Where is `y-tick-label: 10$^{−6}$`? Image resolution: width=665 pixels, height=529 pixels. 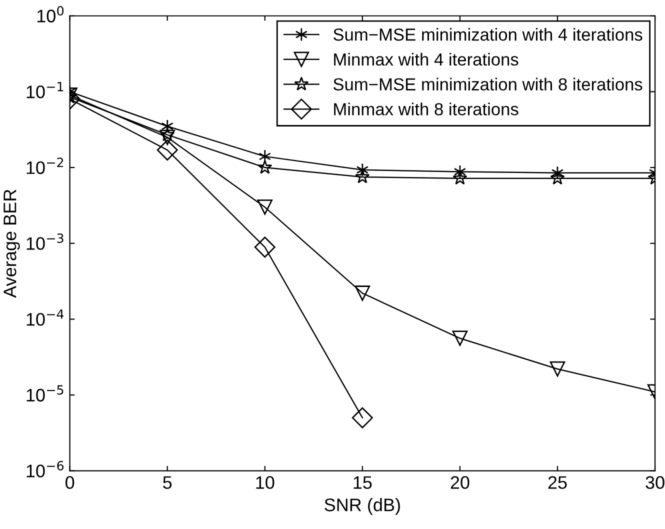 y-tick-label: 10$^{−6}$ is located at coordinates (45, 469).